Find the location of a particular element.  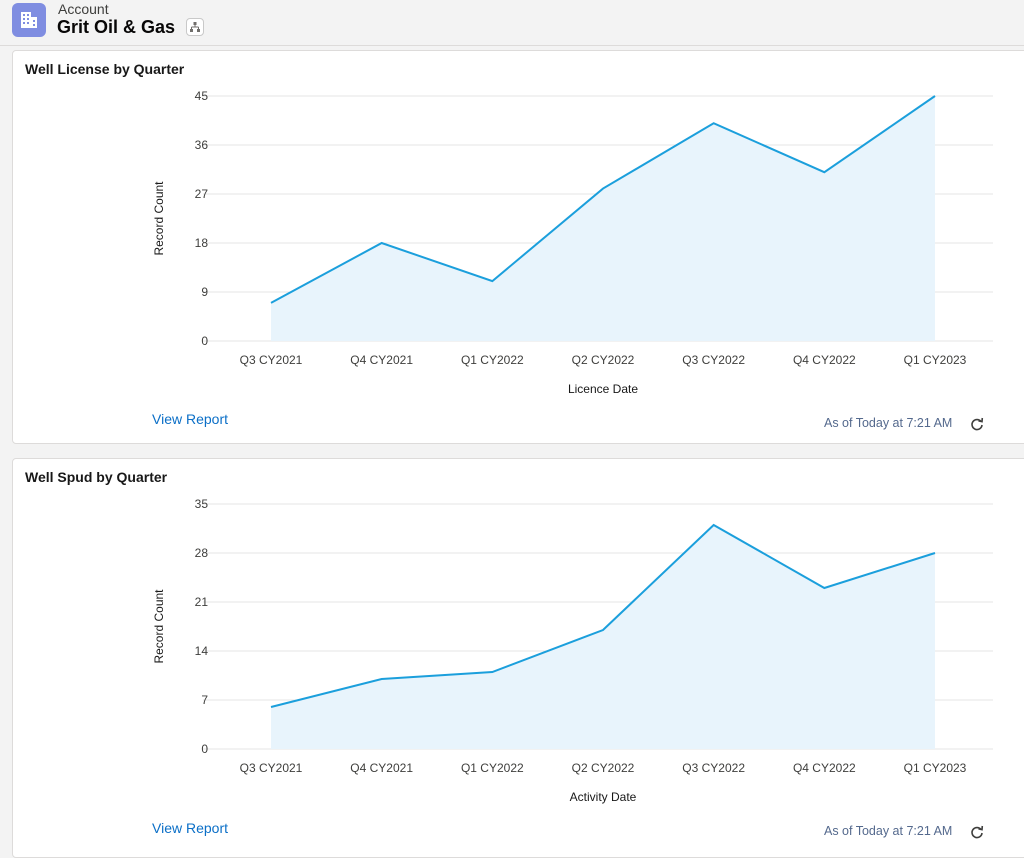

account-building-icon is located at coordinates (29, 20).